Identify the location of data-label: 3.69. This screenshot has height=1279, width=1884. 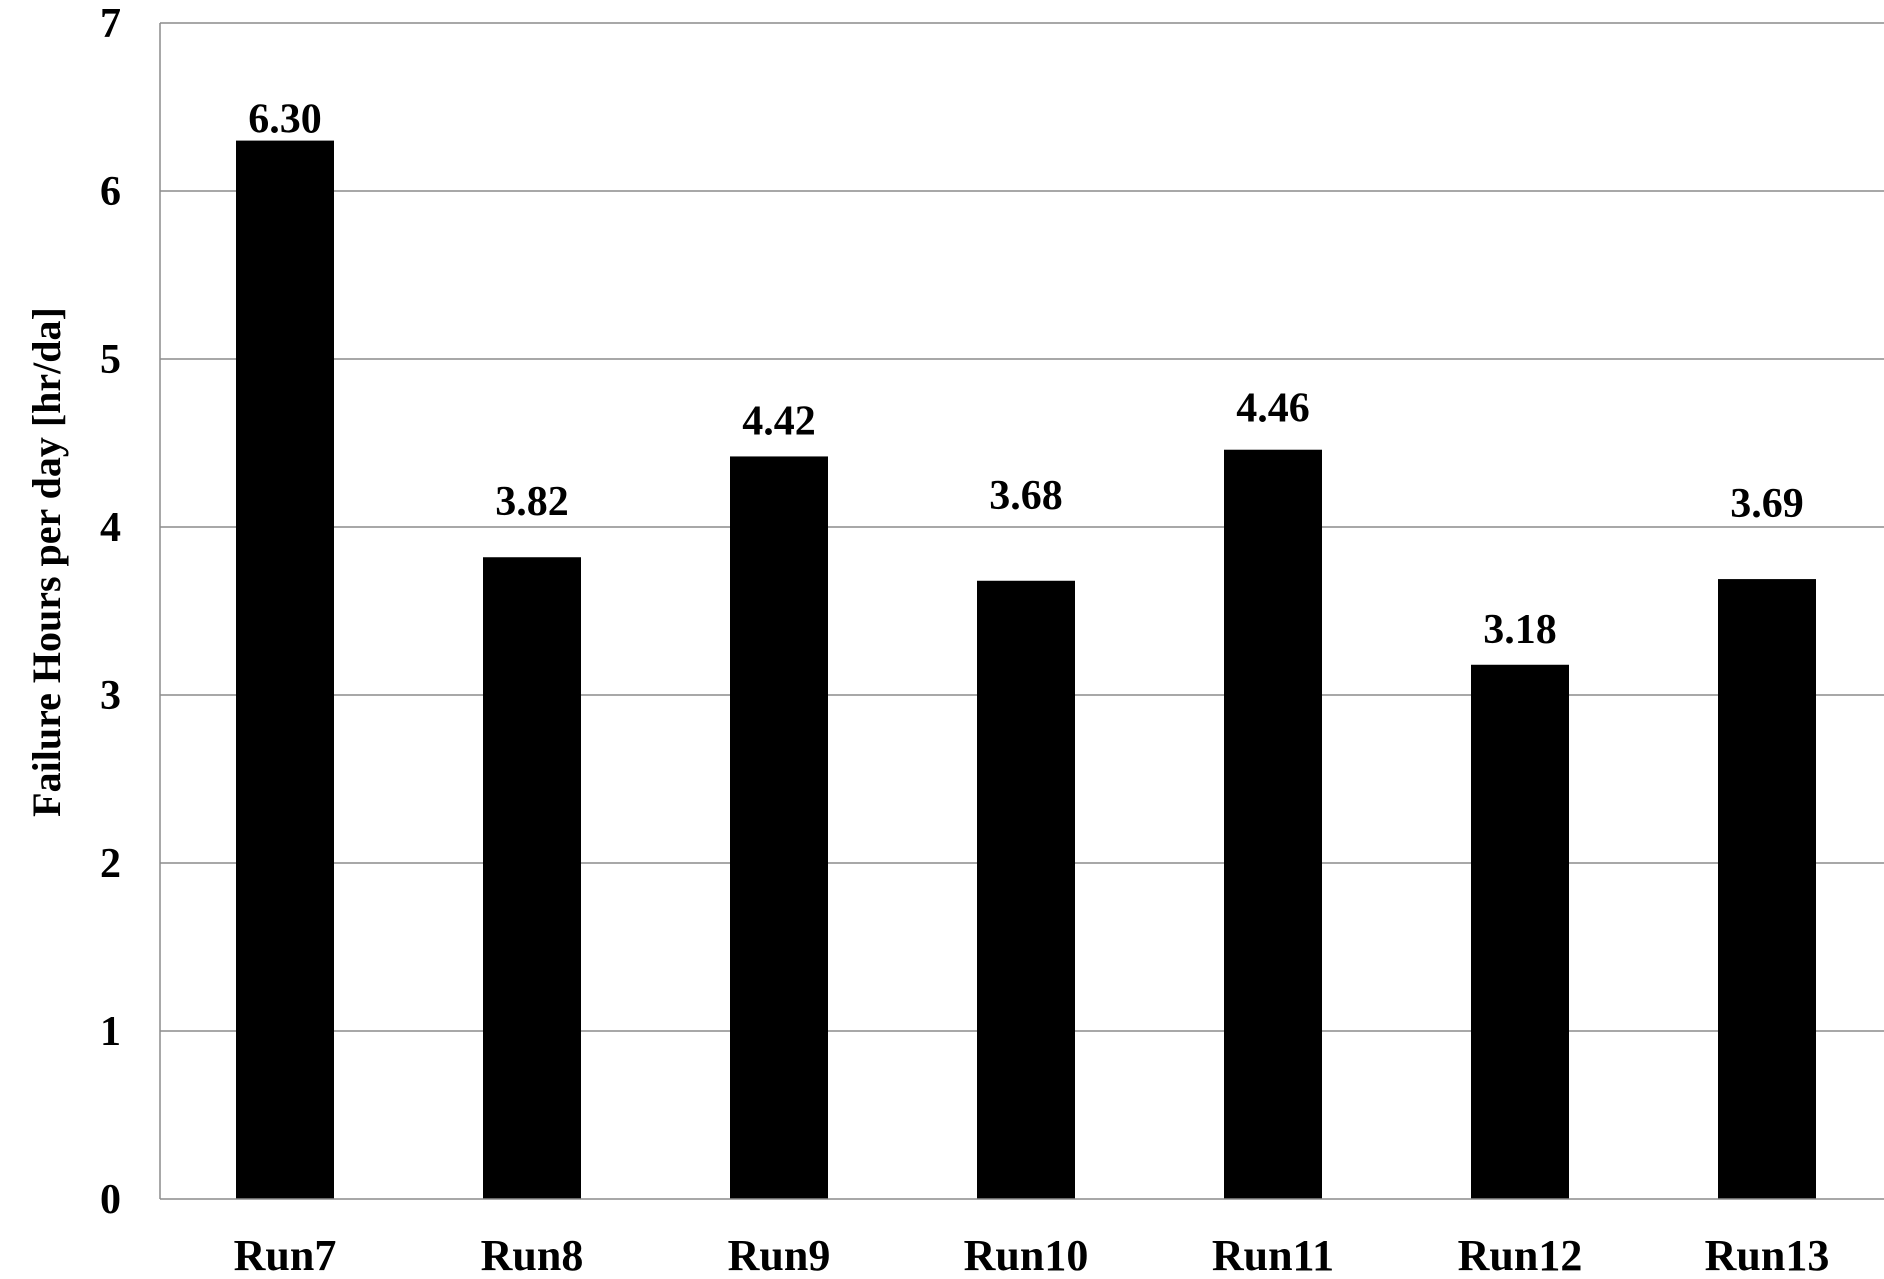
(1767, 504).